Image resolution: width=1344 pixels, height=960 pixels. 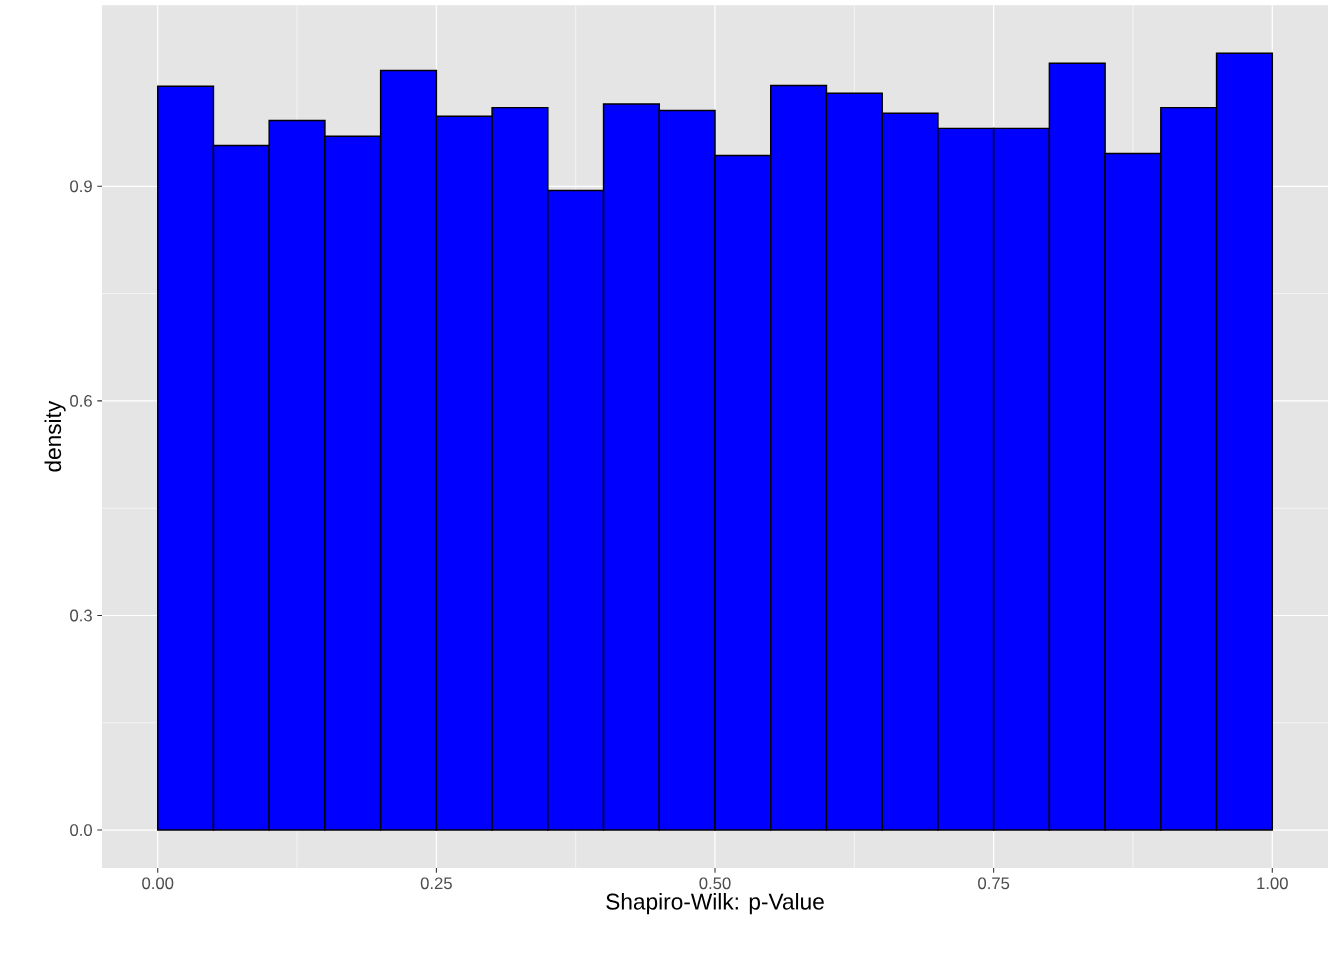 I want to click on x-tick-label: 0.75, so click(x=994, y=883).